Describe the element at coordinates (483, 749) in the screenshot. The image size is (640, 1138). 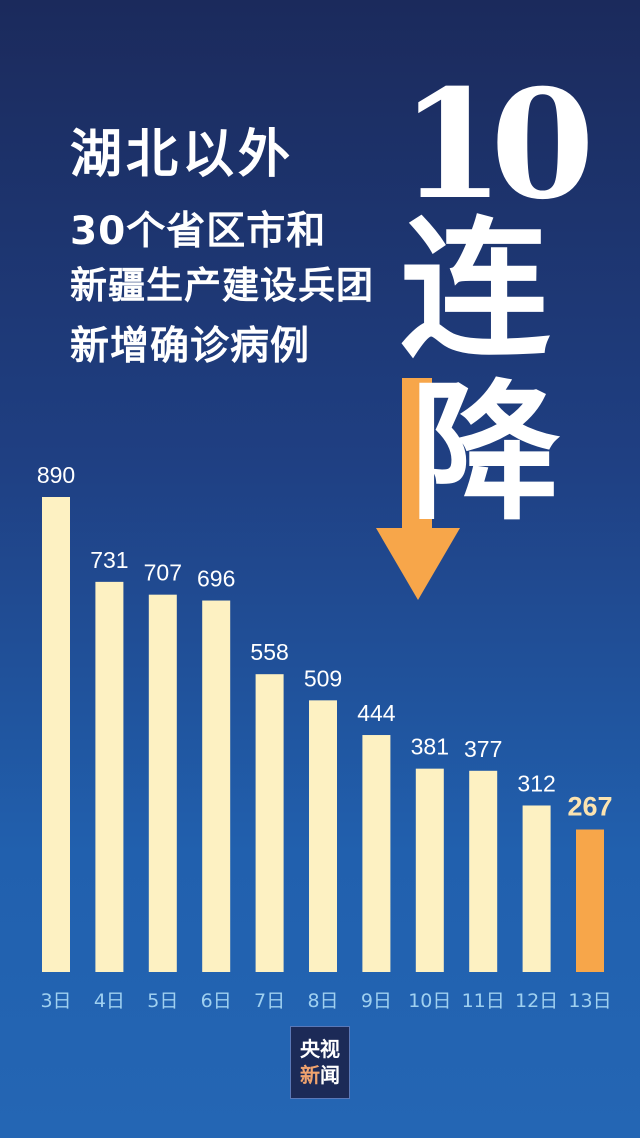
I see `data-label: 377` at that location.